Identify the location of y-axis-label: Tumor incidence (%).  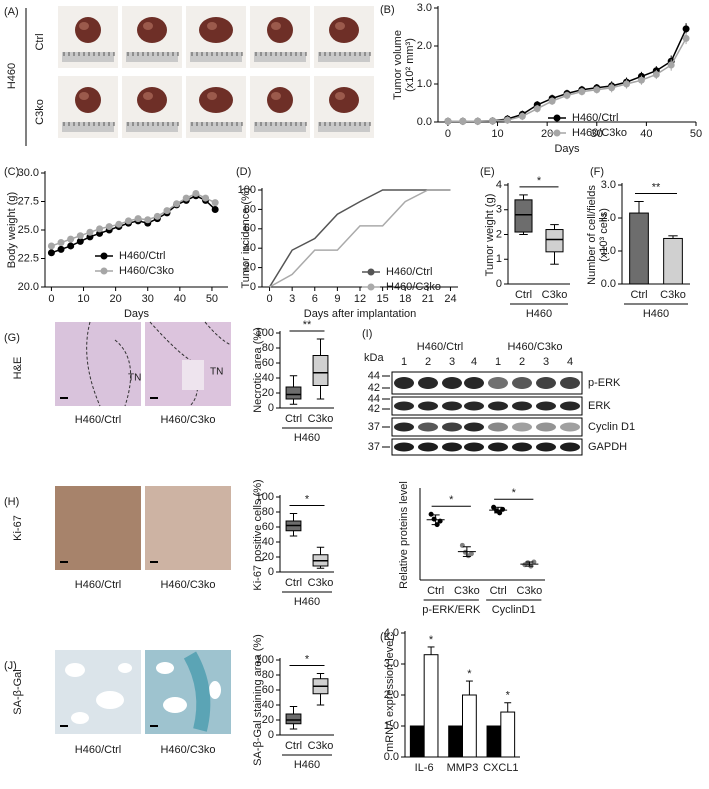
(246, 237).